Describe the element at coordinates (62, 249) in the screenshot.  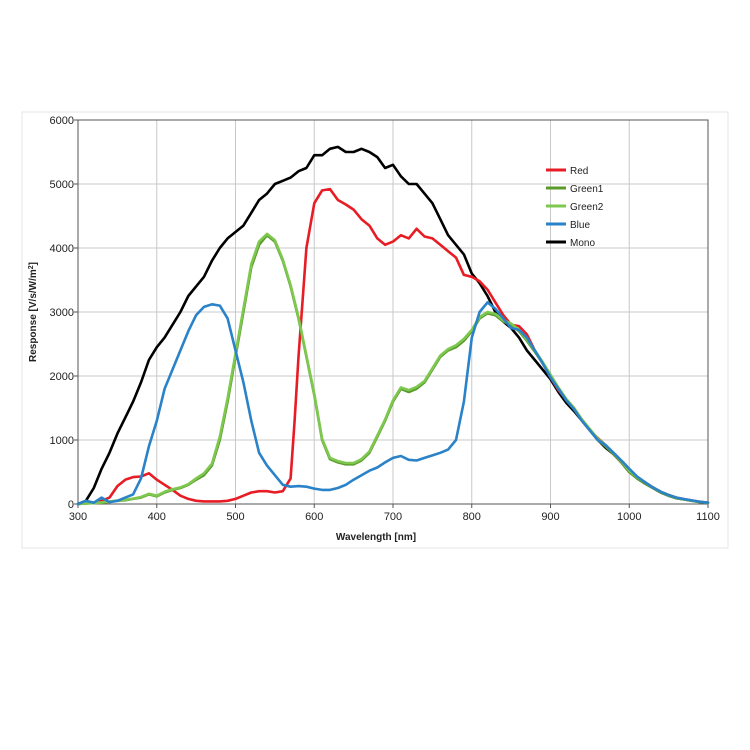
I see `y-tick-label-4: 4000` at that location.